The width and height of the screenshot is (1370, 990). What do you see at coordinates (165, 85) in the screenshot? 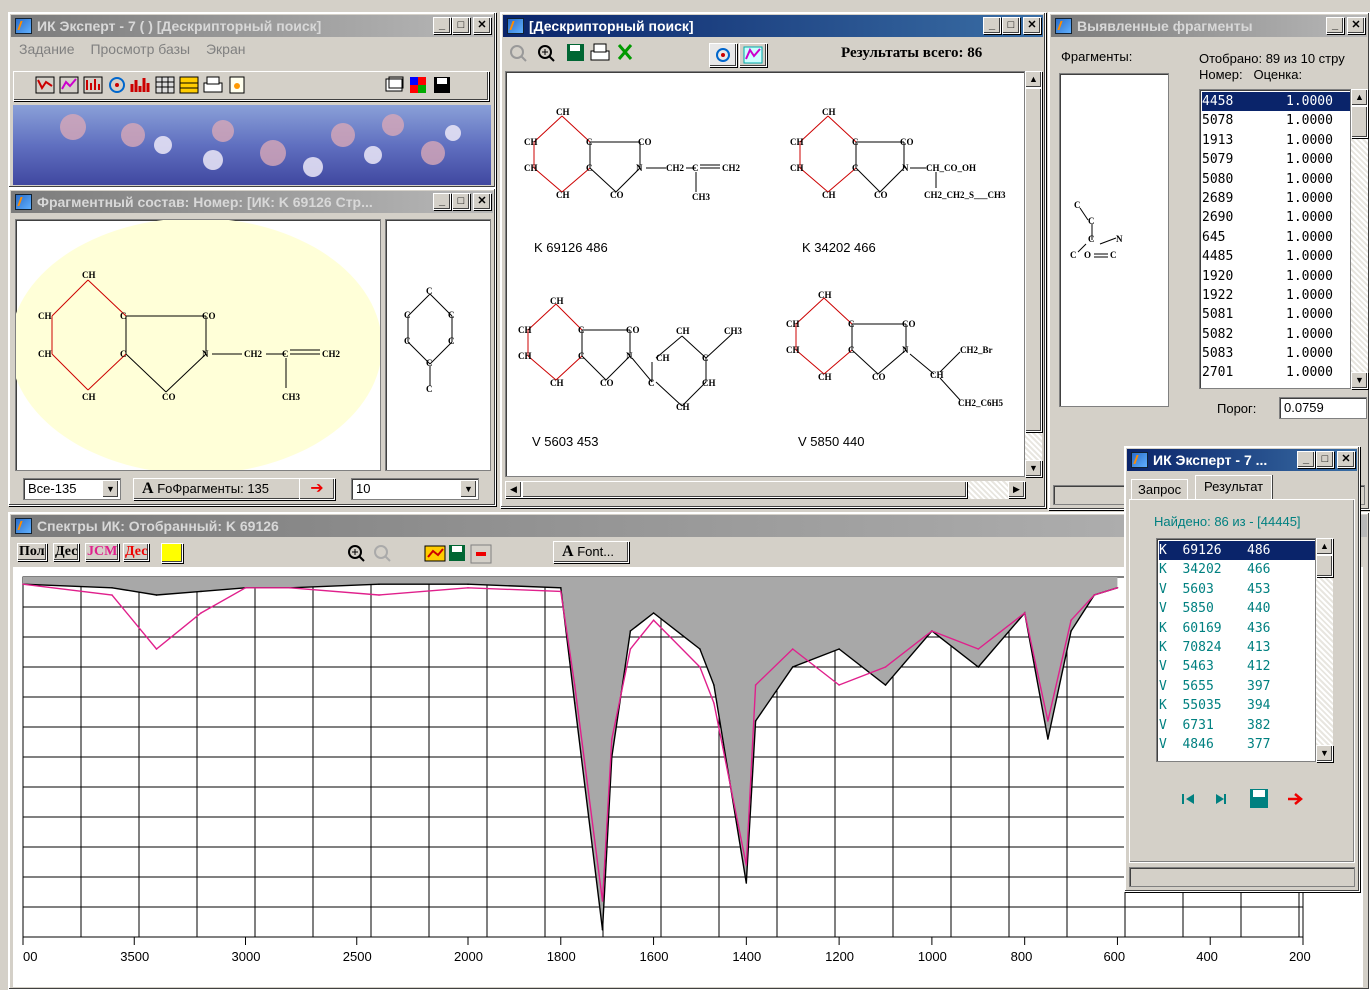
I see `table-tool-icon` at bounding box center [165, 85].